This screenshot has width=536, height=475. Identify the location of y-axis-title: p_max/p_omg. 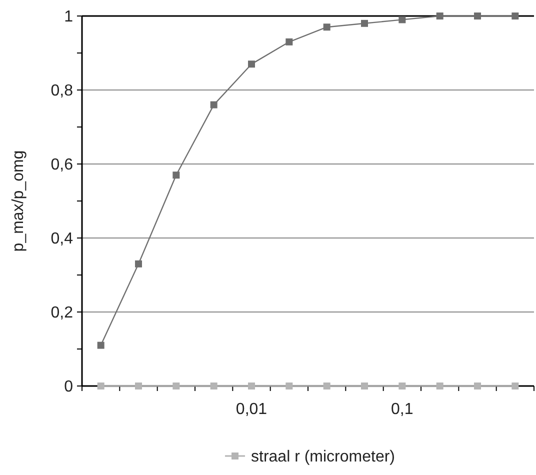
(18, 201).